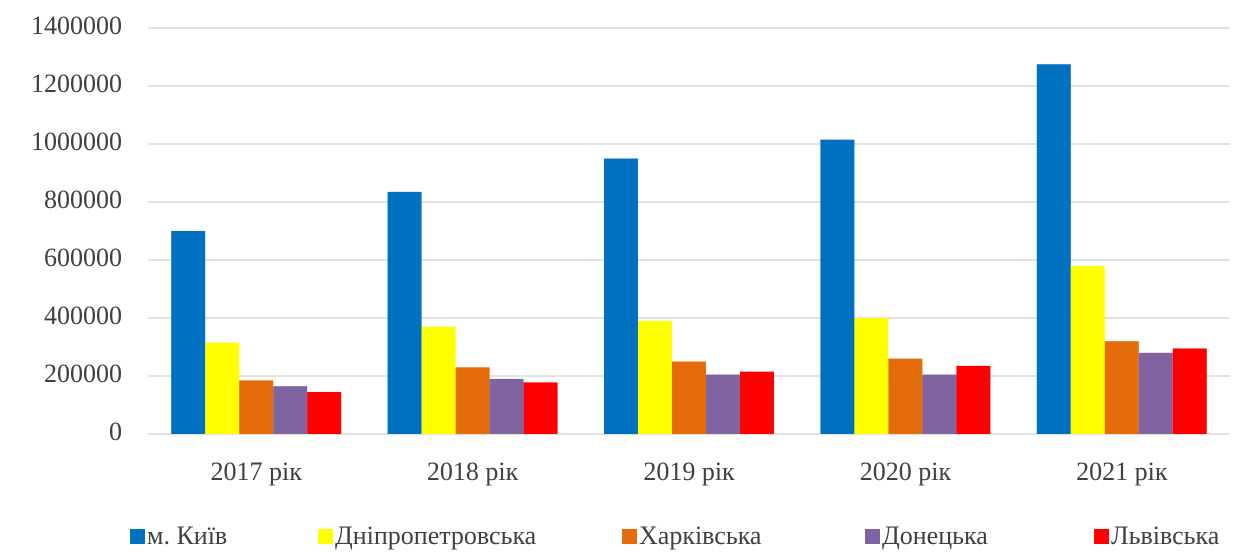 The width and height of the screenshot is (1239, 554). I want to click on legend-label: Львівська, so click(1165, 535).